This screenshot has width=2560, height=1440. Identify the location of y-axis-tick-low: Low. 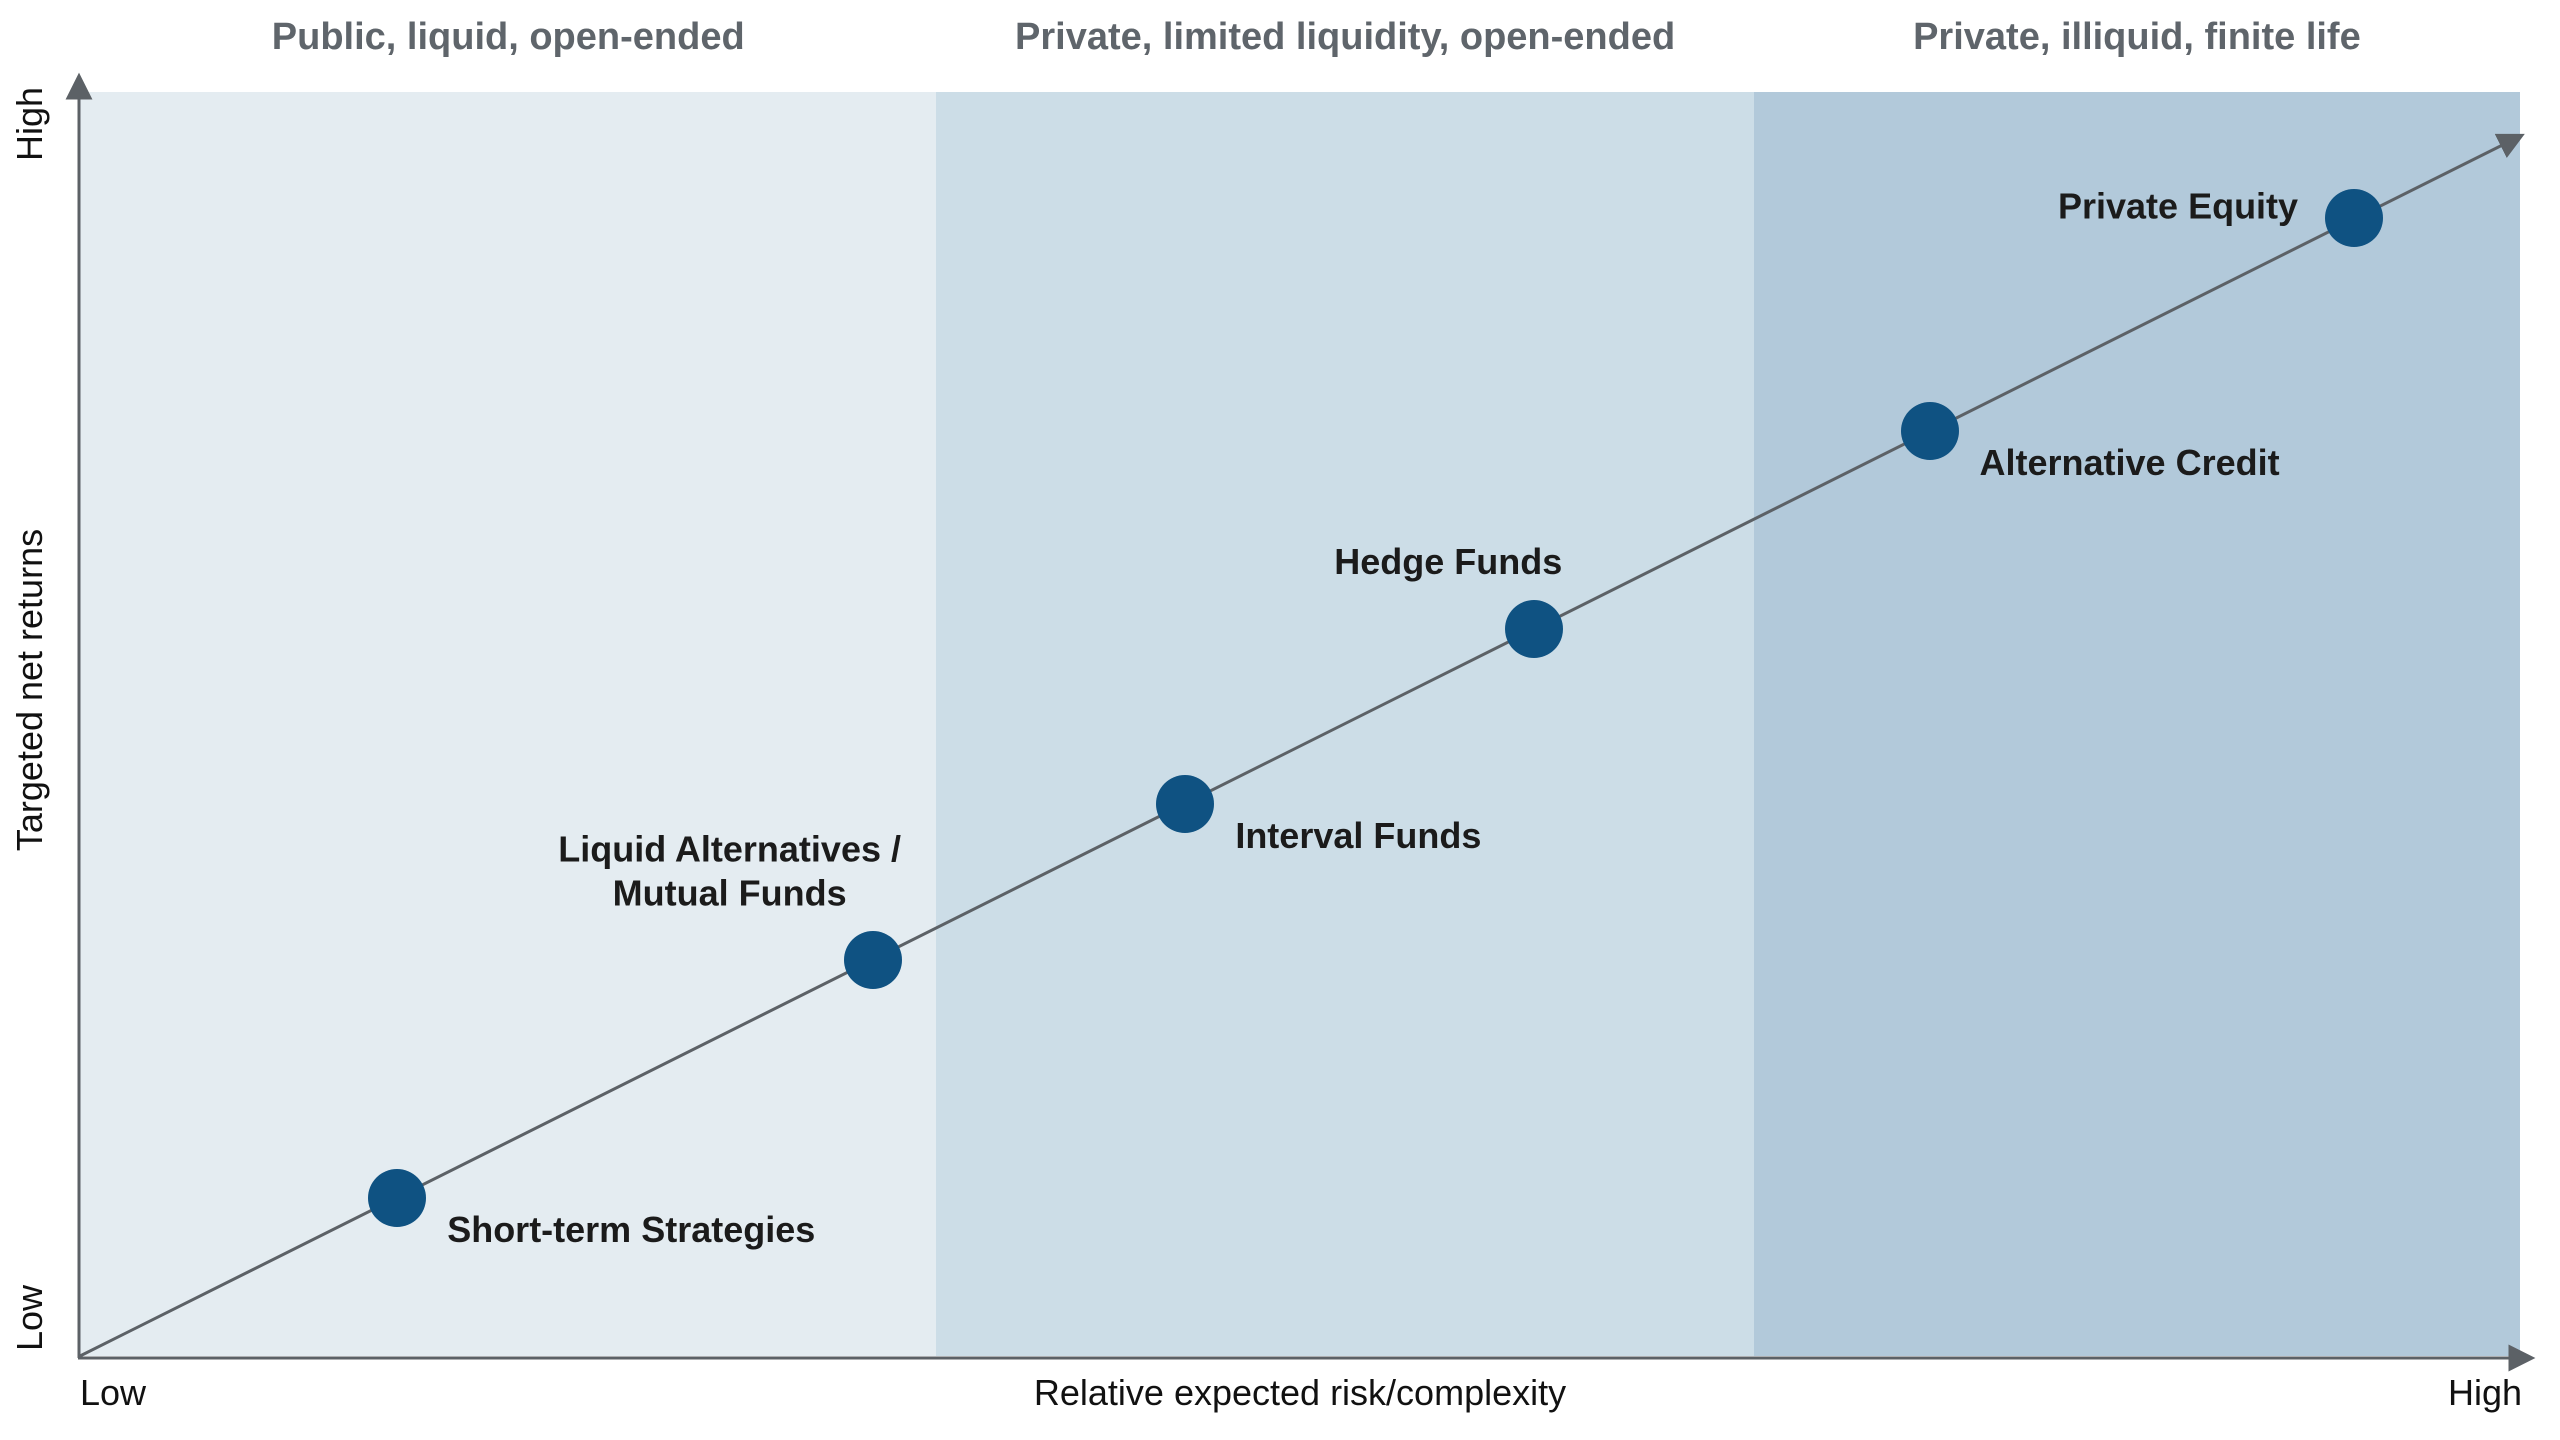
(29, 1318).